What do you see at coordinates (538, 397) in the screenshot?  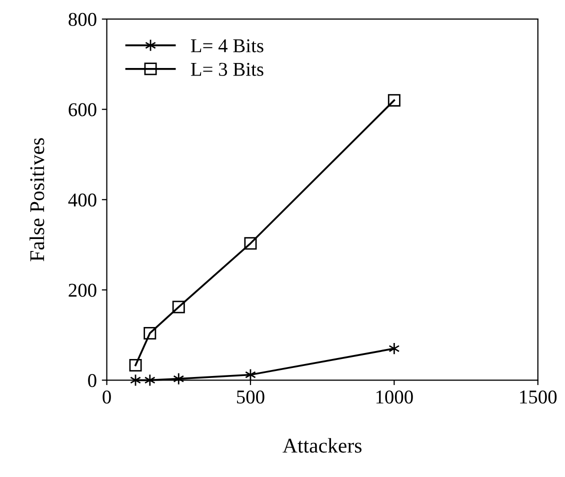 I see `x-tick-label: 1500` at bounding box center [538, 397].